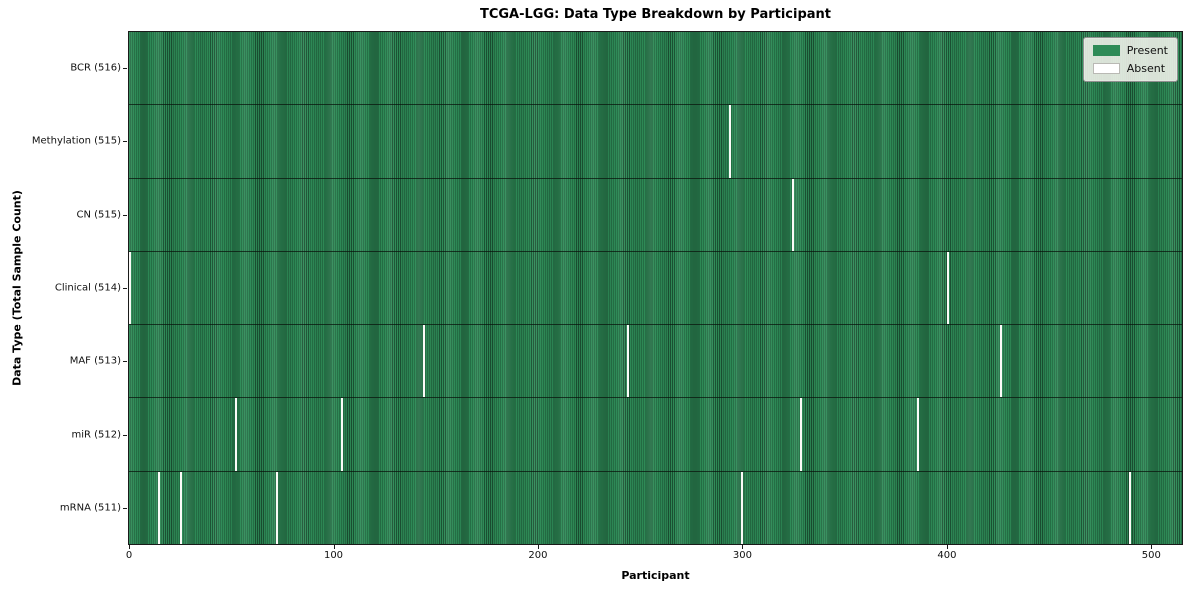  Describe the element at coordinates (87, 288) in the screenshot. I see `y-tick-label-Clinical: Clinical (514)` at that location.